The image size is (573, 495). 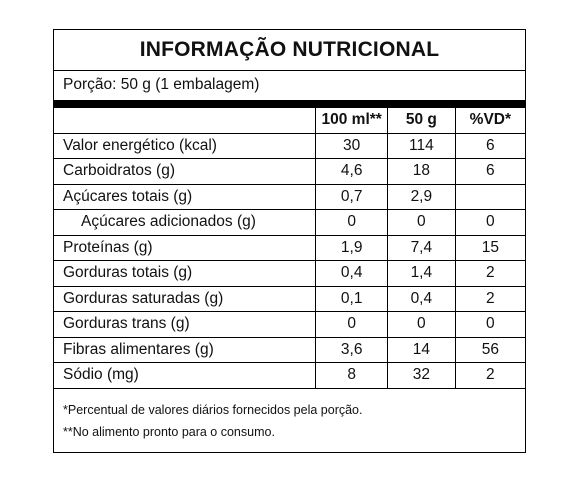 I want to click on table-row: Fibras alimentares (g) 3,6 14 56, so click(x=289, y=349).